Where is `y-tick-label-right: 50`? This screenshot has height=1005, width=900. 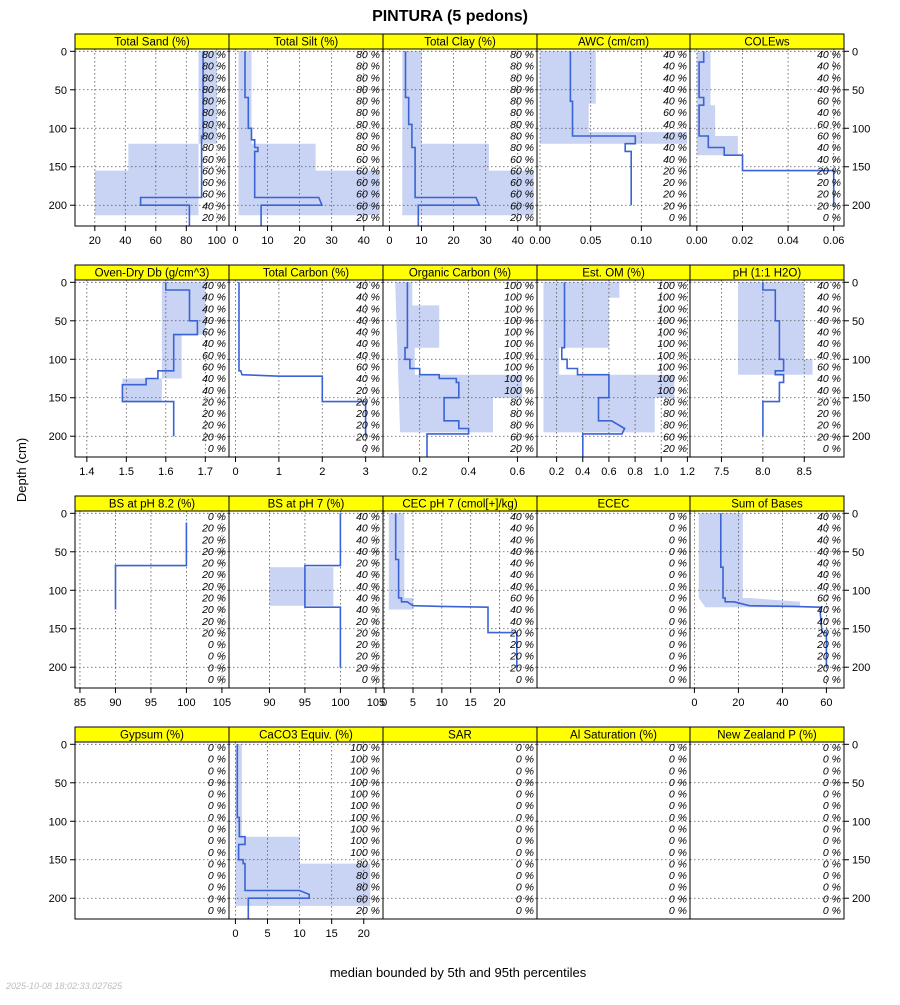 y-tick-label-right: 50 is located at coordinates (858, 91).